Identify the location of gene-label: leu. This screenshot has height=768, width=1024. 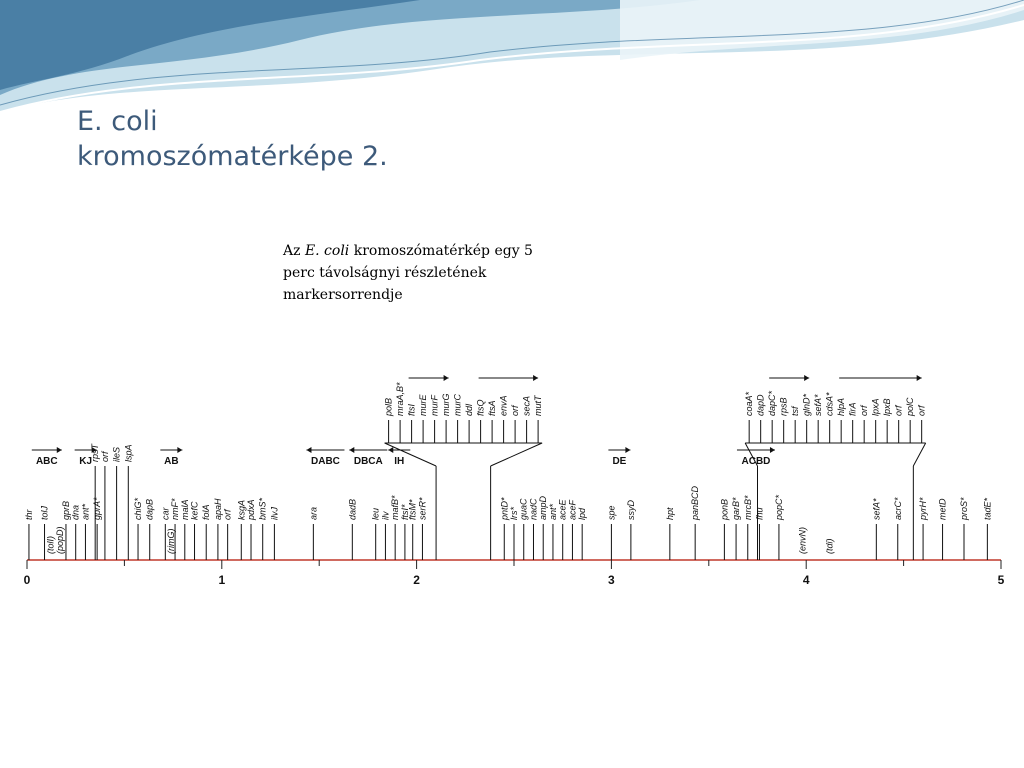
(376, 514).